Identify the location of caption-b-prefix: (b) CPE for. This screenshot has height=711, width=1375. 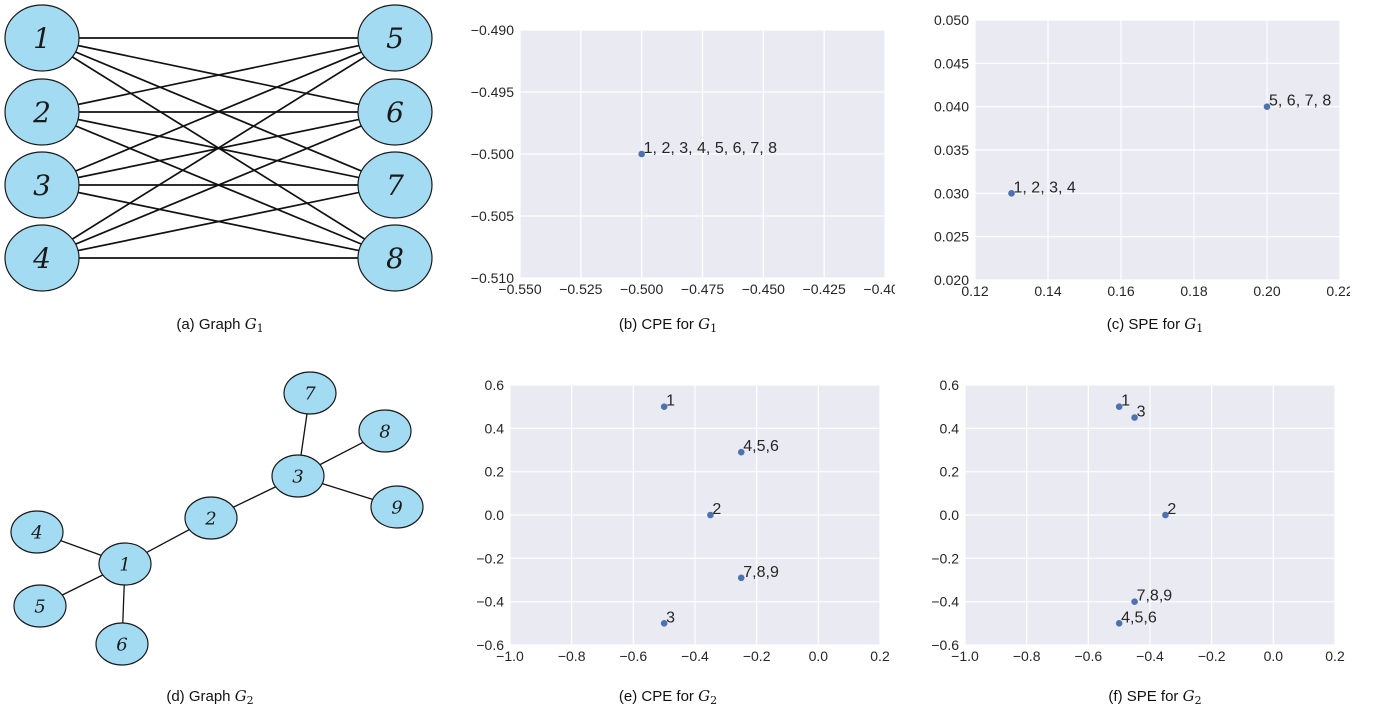
(658, 324).